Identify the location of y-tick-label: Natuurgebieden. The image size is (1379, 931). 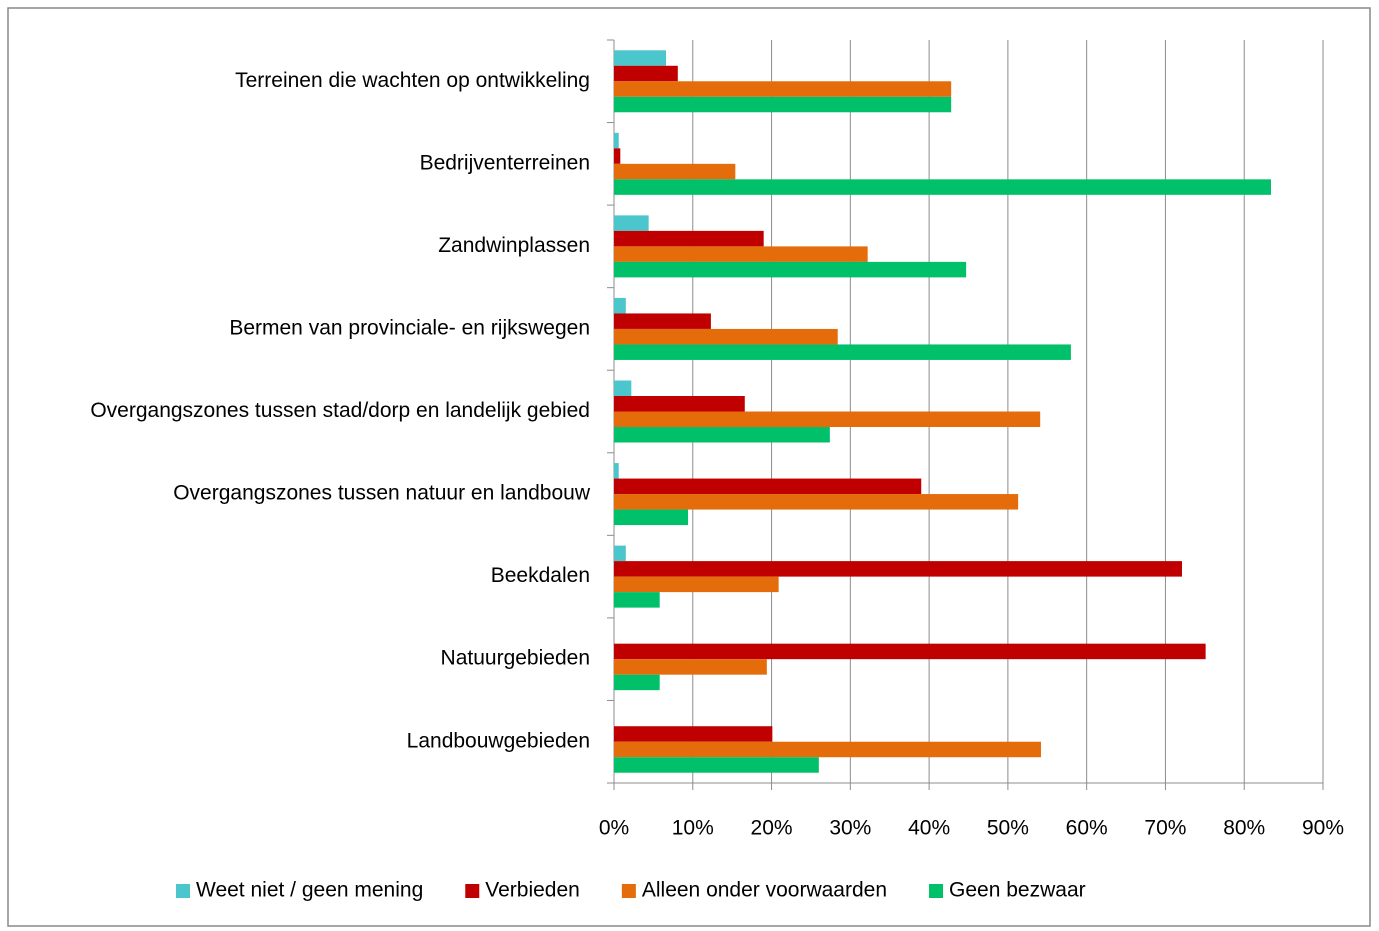
(515, 658).